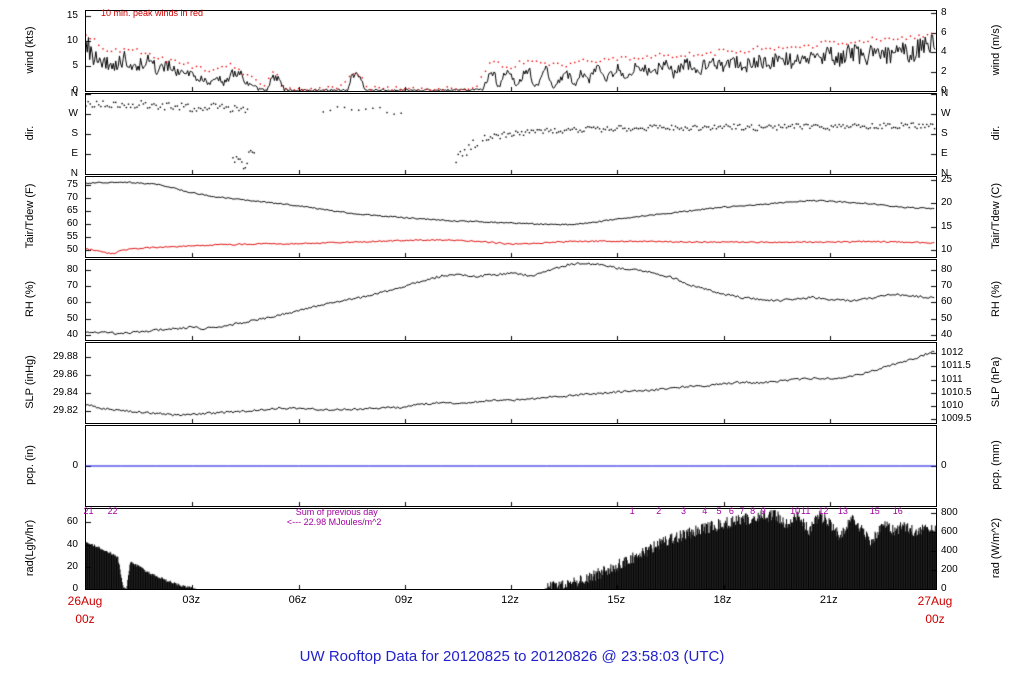 The height and width of the screenshot is (700, 1024). Describe the element at coordinates (72, 250) in the screenshot. I see `temp-left-tick-label: 50` at that location.